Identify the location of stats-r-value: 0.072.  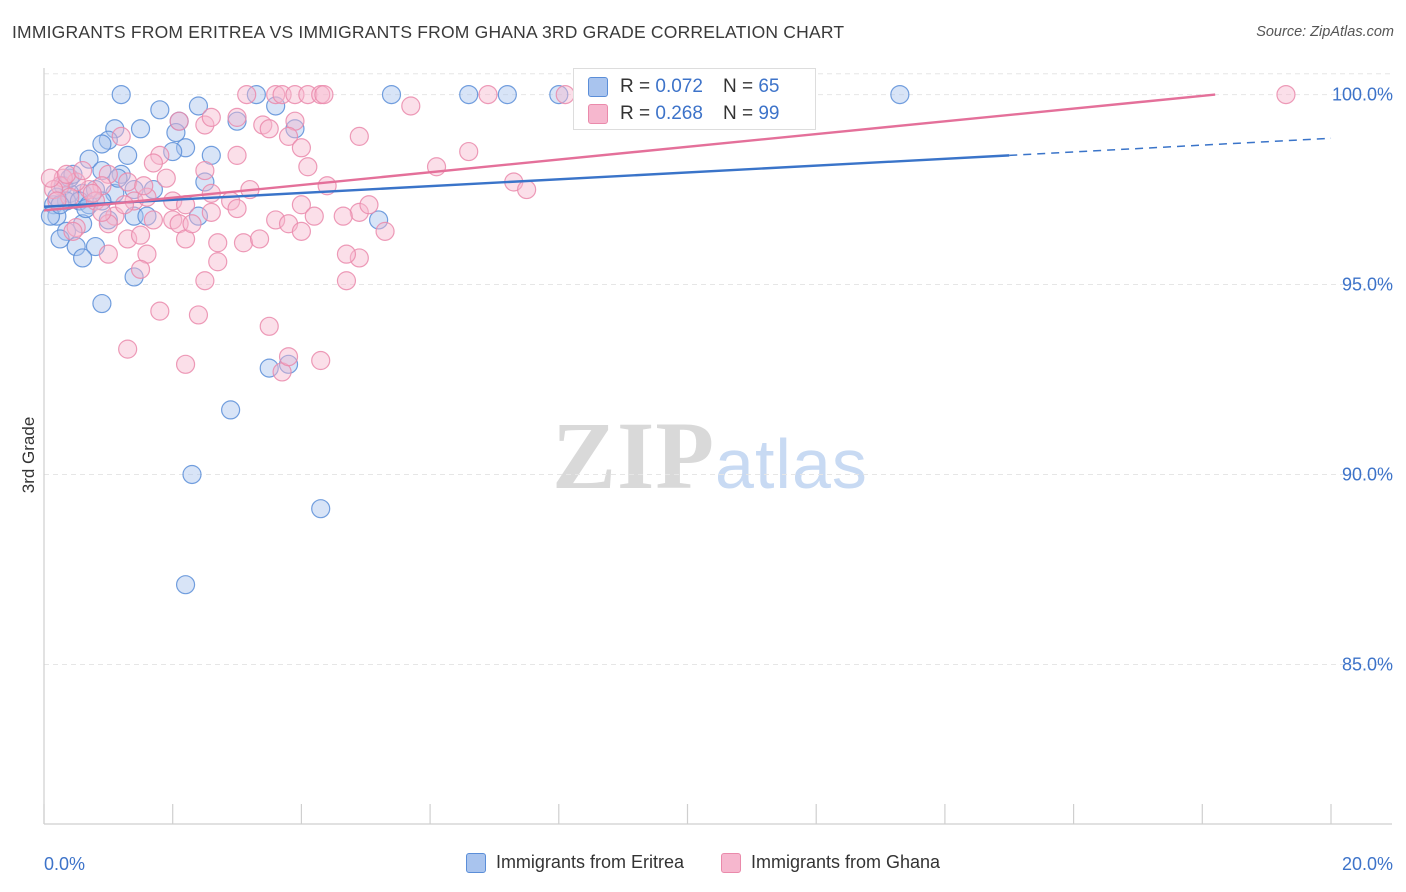
(679, 86).